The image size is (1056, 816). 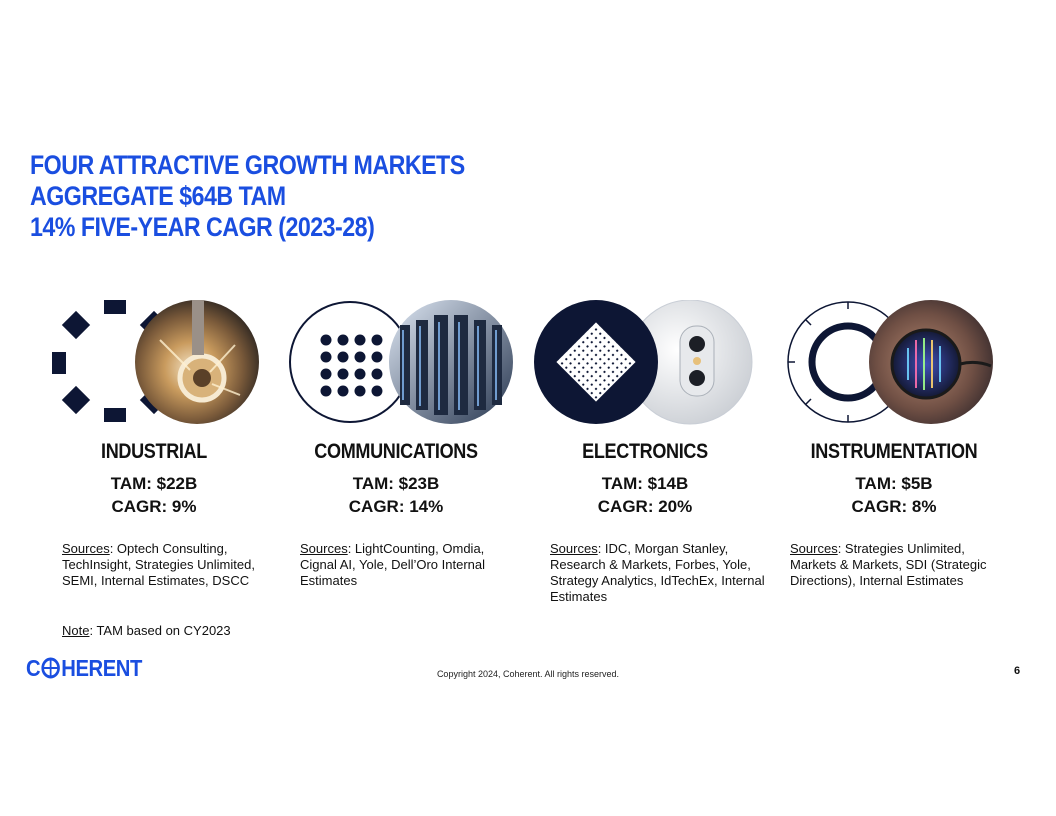 I want to click on tam-value: TAM: $23B, so click(x=396, y=483).